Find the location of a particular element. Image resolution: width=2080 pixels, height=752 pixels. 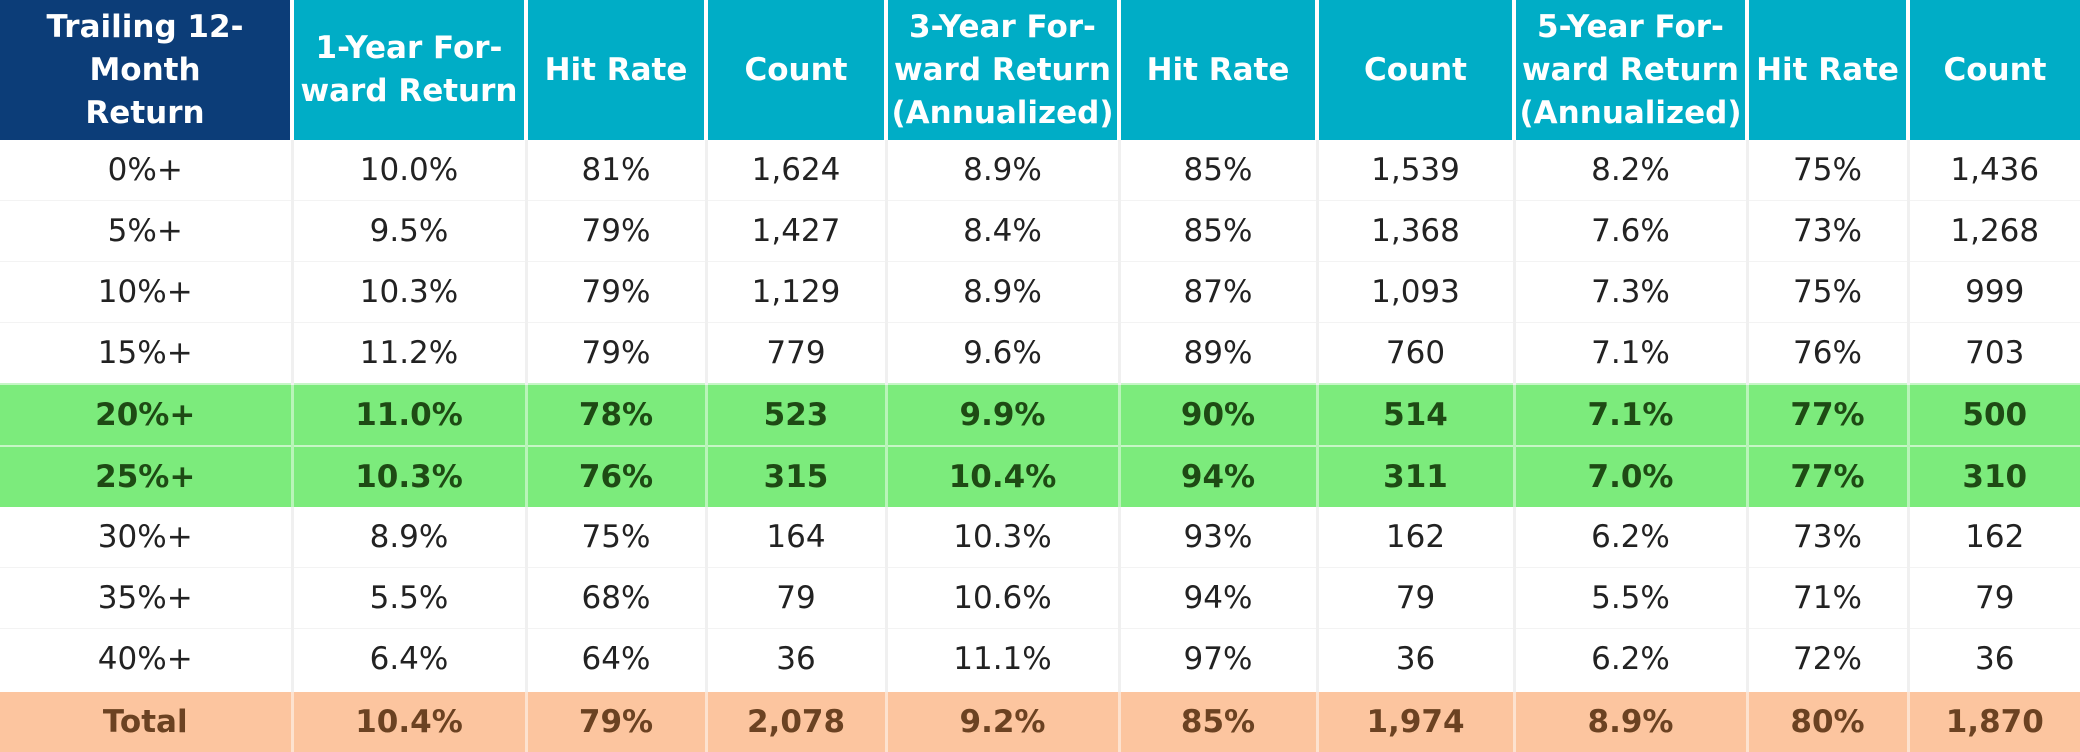

table-cell: 78% is located at coordinates (616, 415).